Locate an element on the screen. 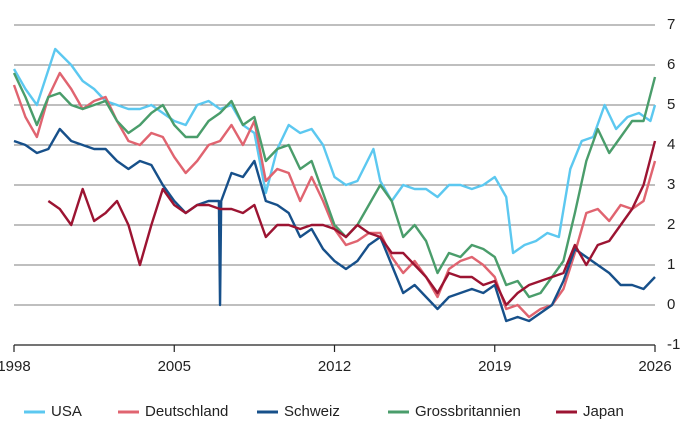 This screenshot has width=680, height=421. y-tick-label: 3 is located at coordinates (671, 184).